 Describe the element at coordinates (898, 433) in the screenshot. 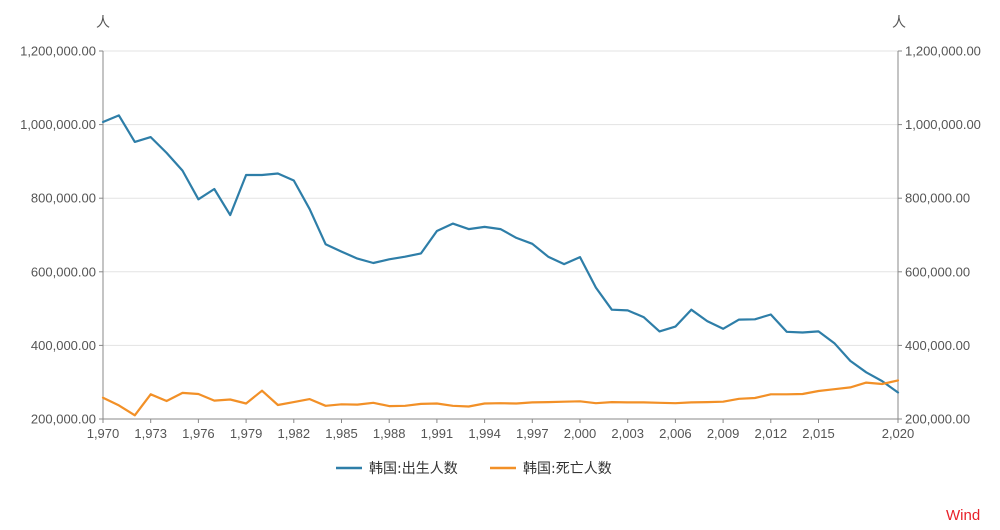

I see `x-tick-label: 2,020` at that location.